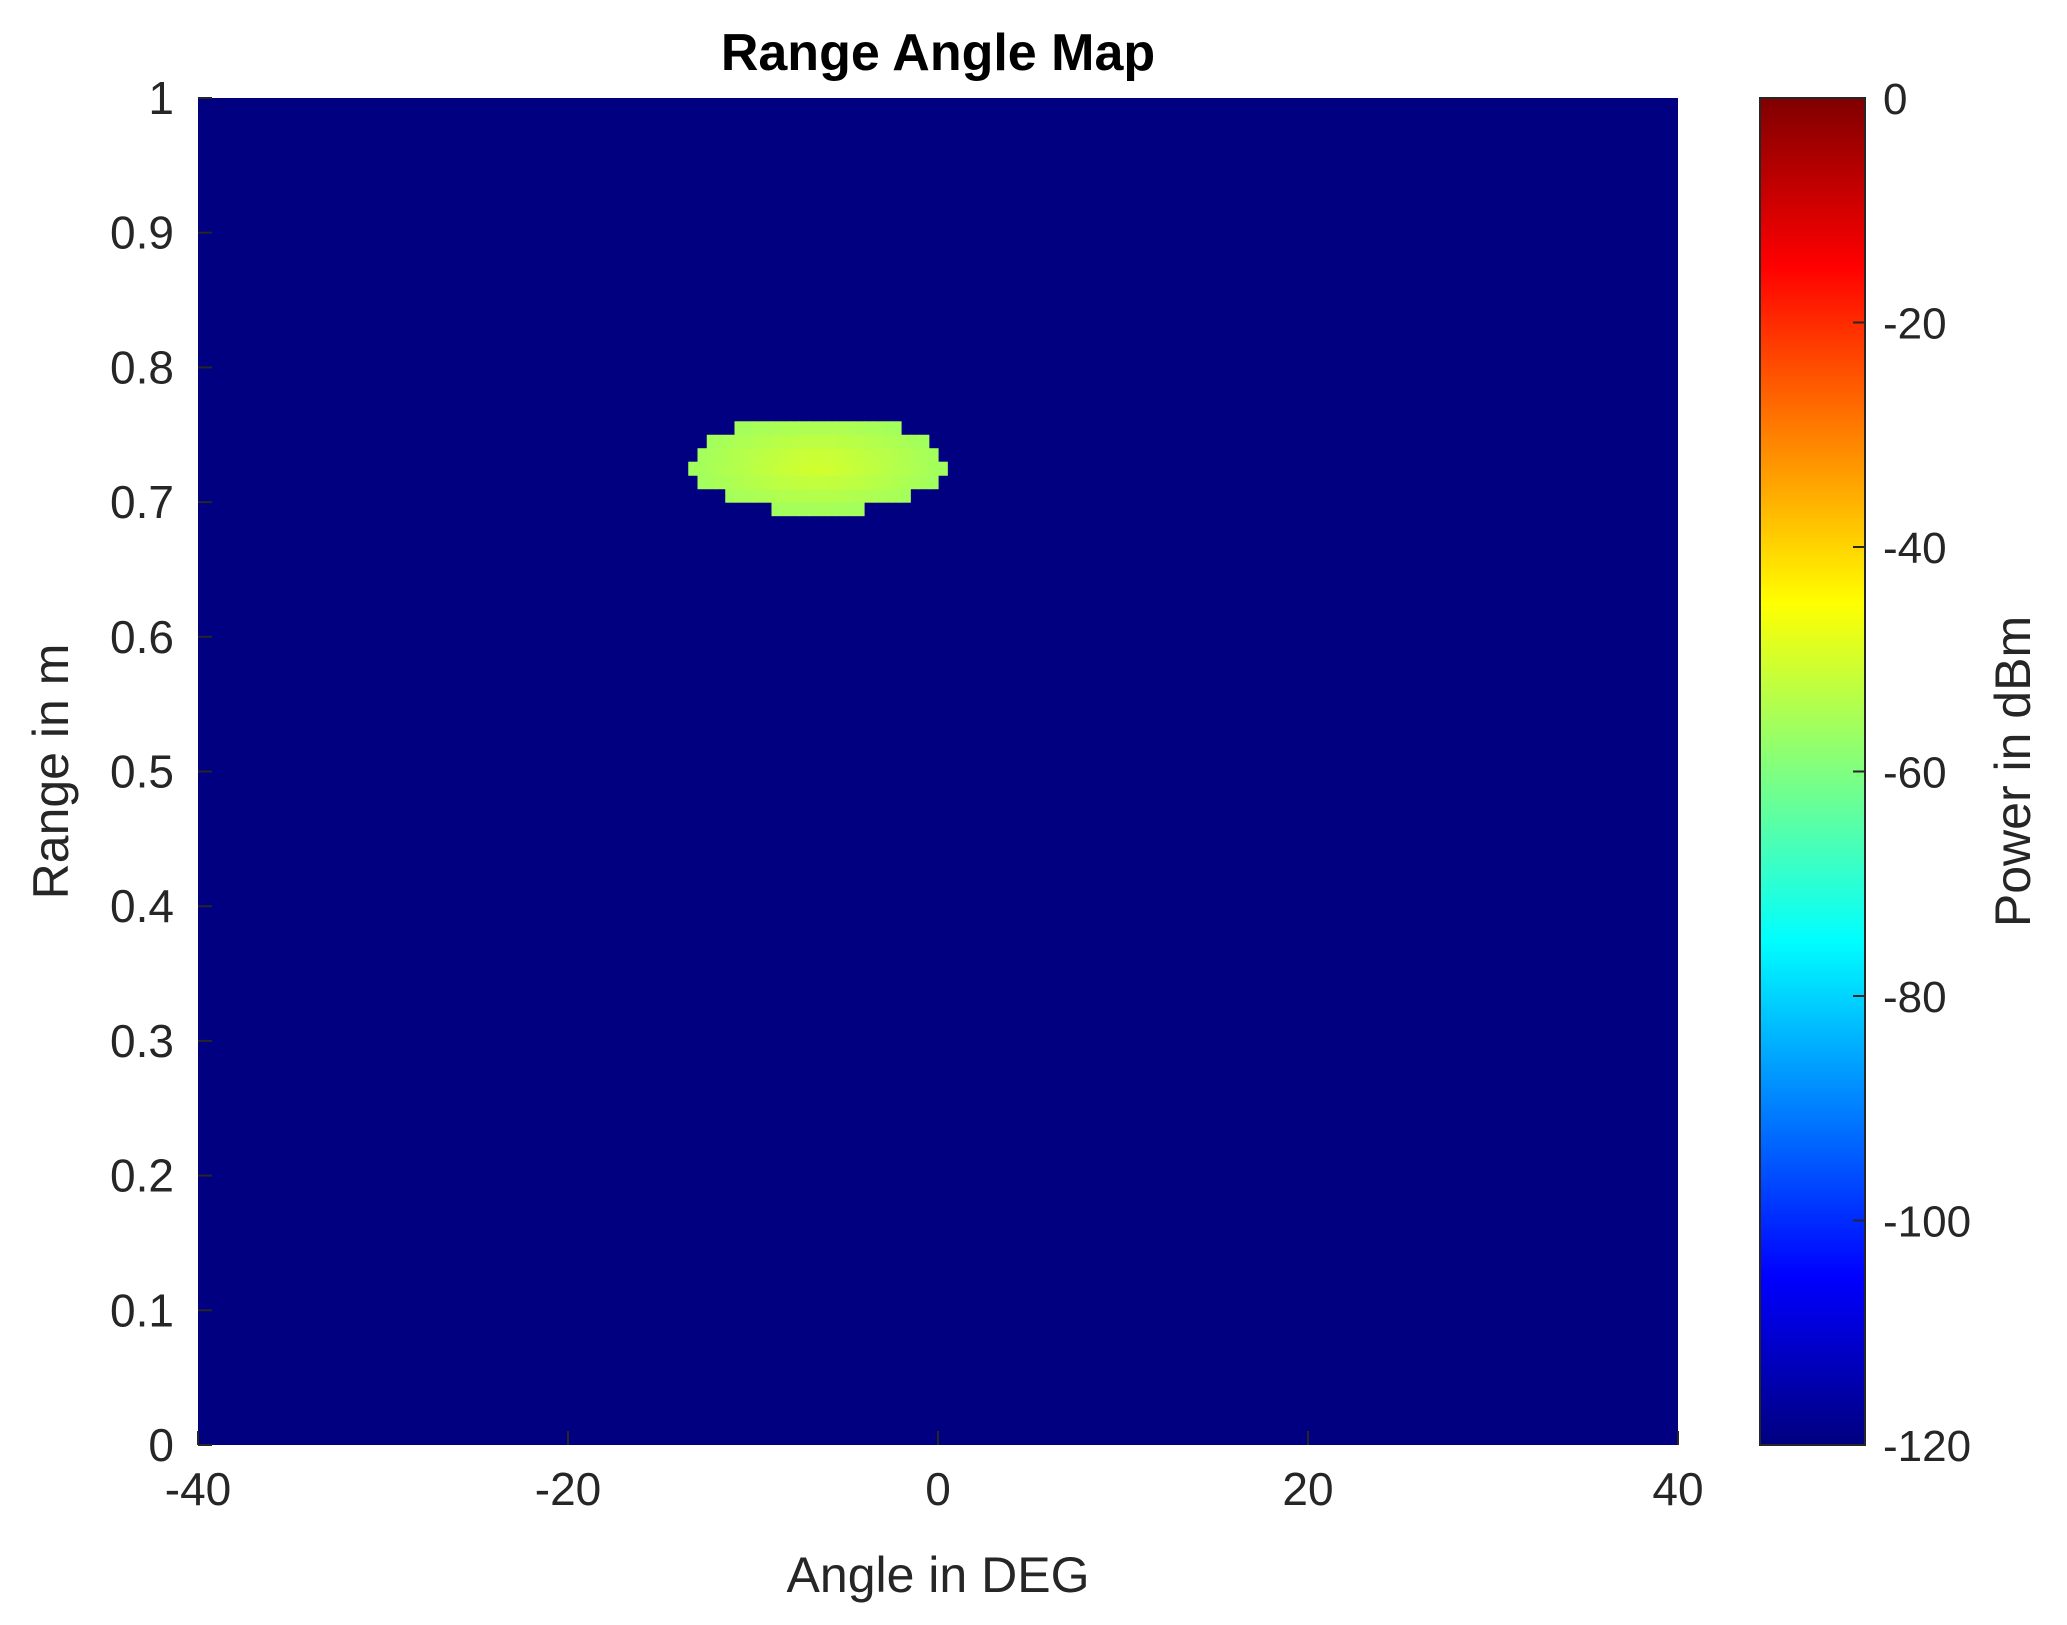 The width and height of the screenshot is (2067, 1625). I want to click on y-axis-ticks: 0 0.1 0.2 0.3 0.4 0.5 0.6 0.7 0.8 0.9 1, so click(161, 771).